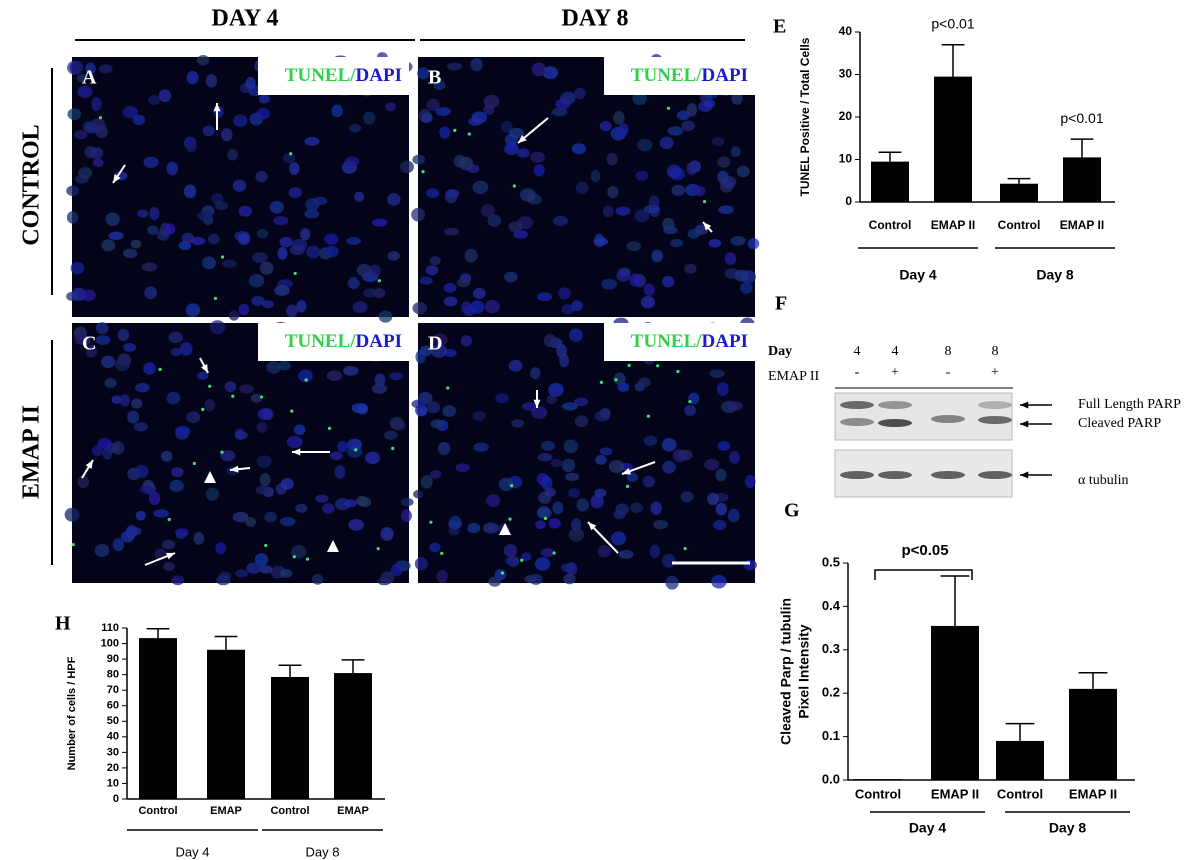  Describe the element at coordinates (116, 799) in the screenshot. I see `y-tick-label: 0` at that location.